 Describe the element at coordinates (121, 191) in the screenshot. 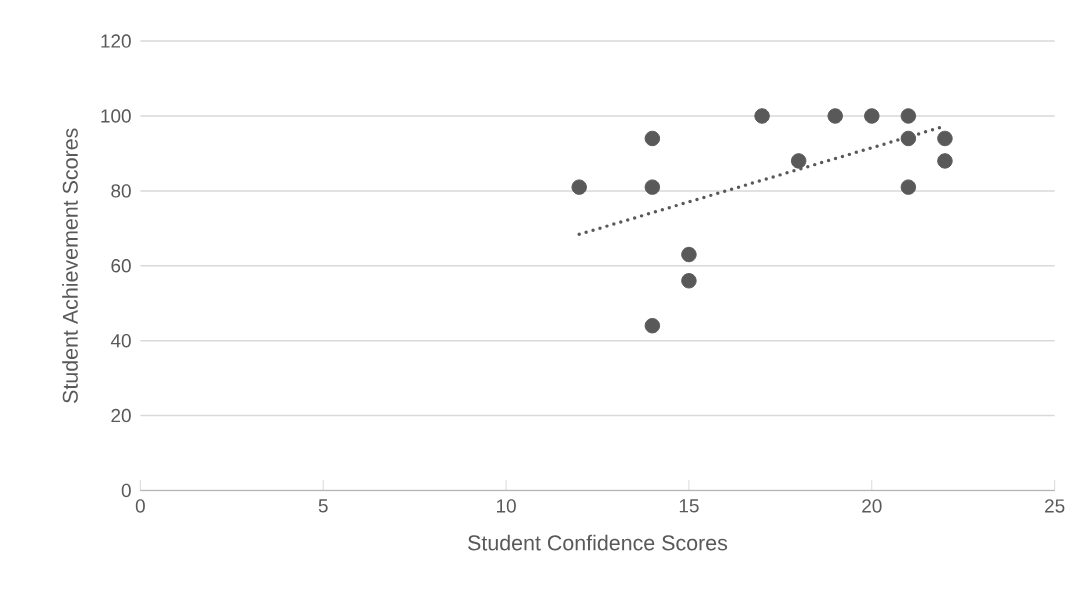

I see `y-tick-label: 80` at that location.